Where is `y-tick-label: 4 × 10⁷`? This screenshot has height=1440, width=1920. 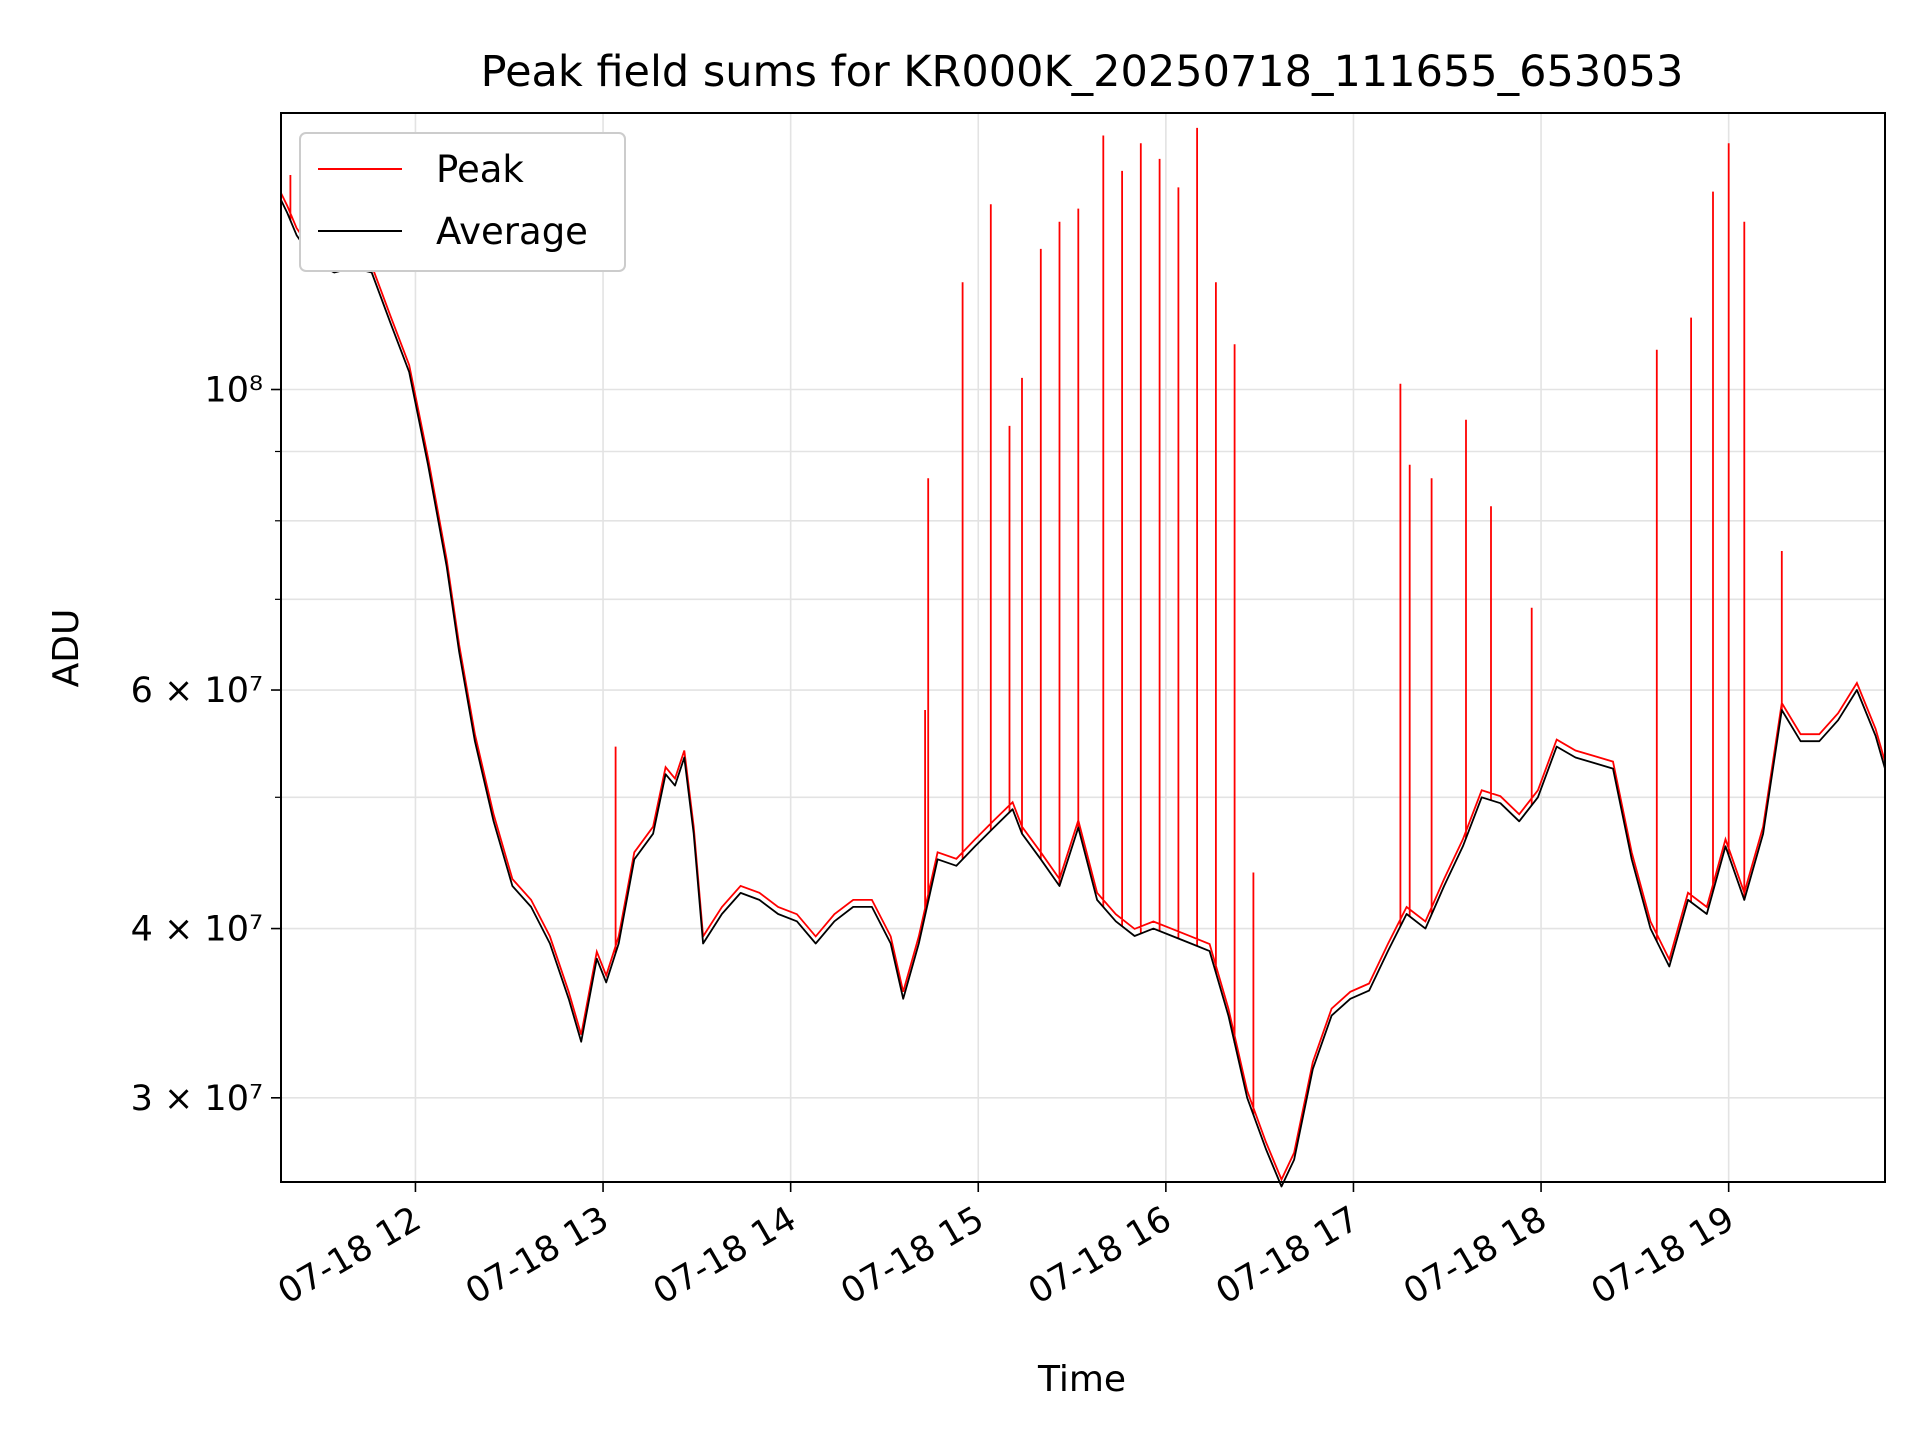
y-tick-label: 4 × 10⁷ is located at coordinates (197, 930).